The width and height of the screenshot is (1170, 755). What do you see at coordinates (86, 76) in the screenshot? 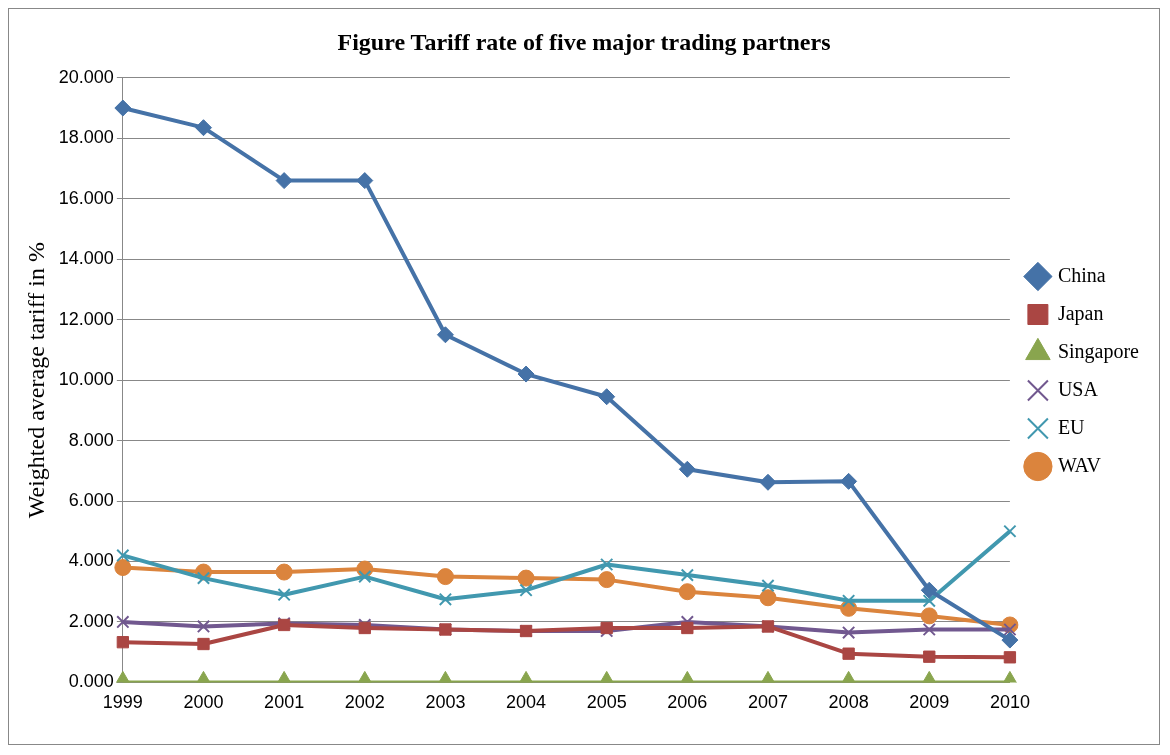
I see `y-tick-label: 20.000` at bounding box center [86, 76].